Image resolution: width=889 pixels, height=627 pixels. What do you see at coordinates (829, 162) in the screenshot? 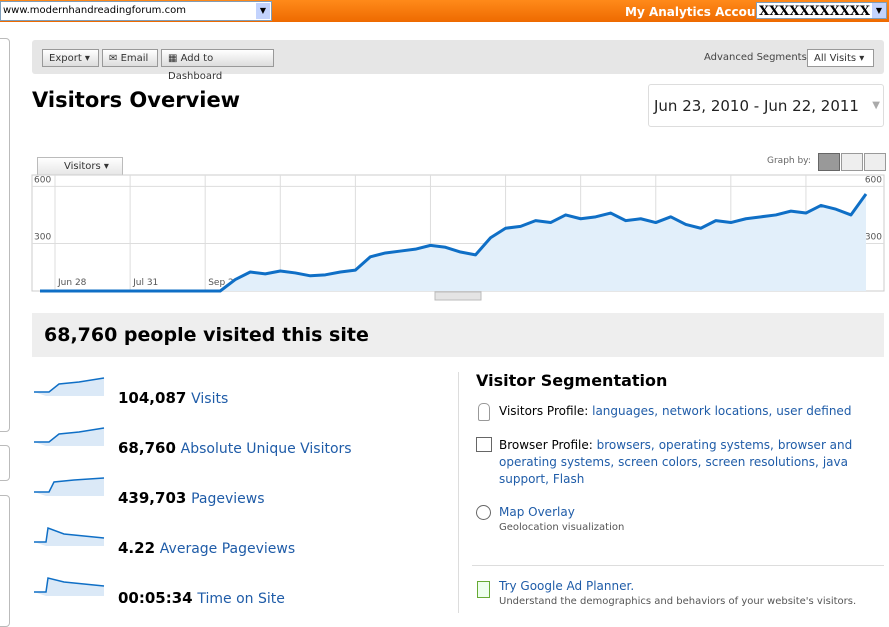
I see `graph-day-button` at bounding box center [829, 162].